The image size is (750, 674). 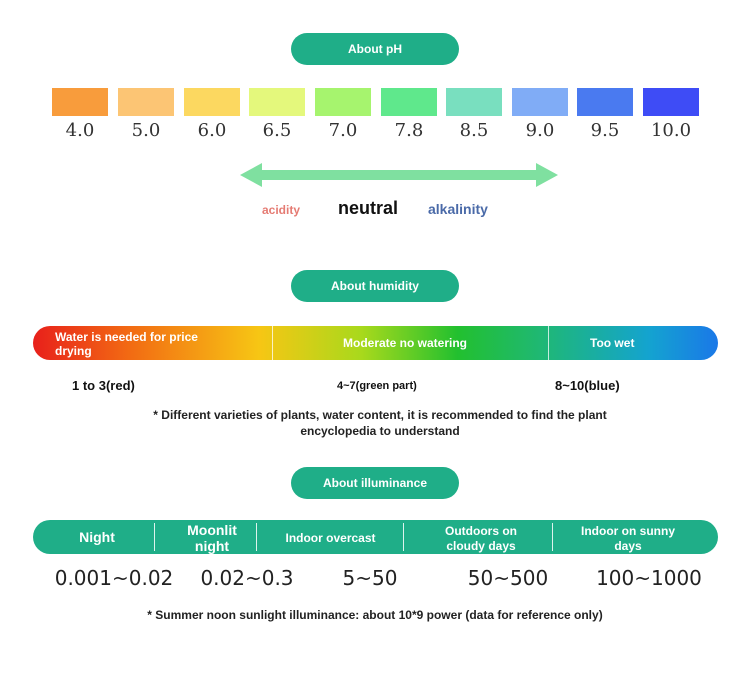 I want to click on illuminance-value: 50~500, so click(x=508, y=578).